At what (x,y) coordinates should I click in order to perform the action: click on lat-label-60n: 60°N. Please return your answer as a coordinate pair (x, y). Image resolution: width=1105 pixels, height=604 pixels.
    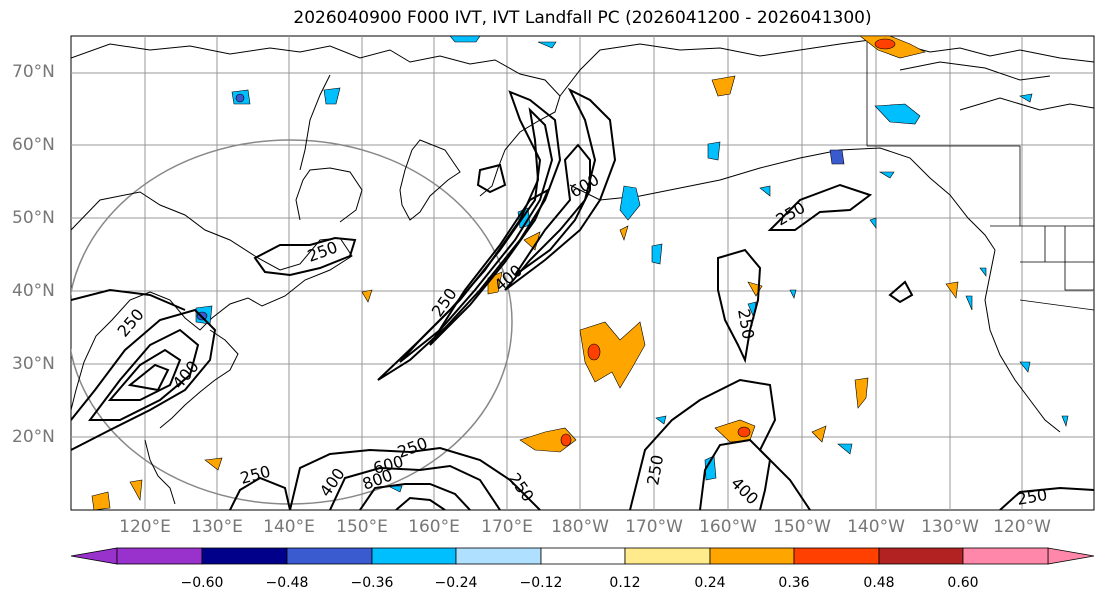
    Looking at the image, I should click on (33, 145).